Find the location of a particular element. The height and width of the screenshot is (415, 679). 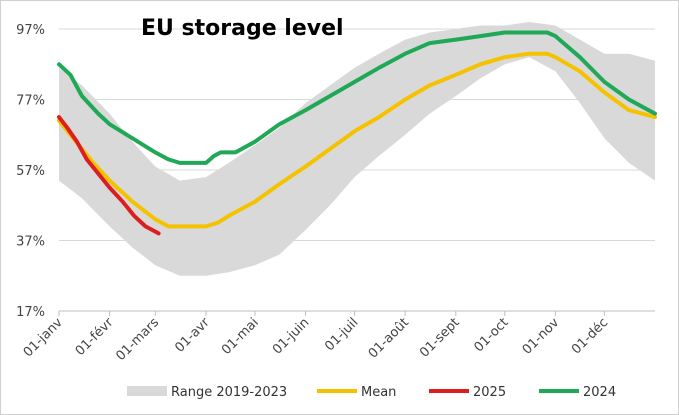

x-tick-label: 01-janv is located at coordinates (43, 337).